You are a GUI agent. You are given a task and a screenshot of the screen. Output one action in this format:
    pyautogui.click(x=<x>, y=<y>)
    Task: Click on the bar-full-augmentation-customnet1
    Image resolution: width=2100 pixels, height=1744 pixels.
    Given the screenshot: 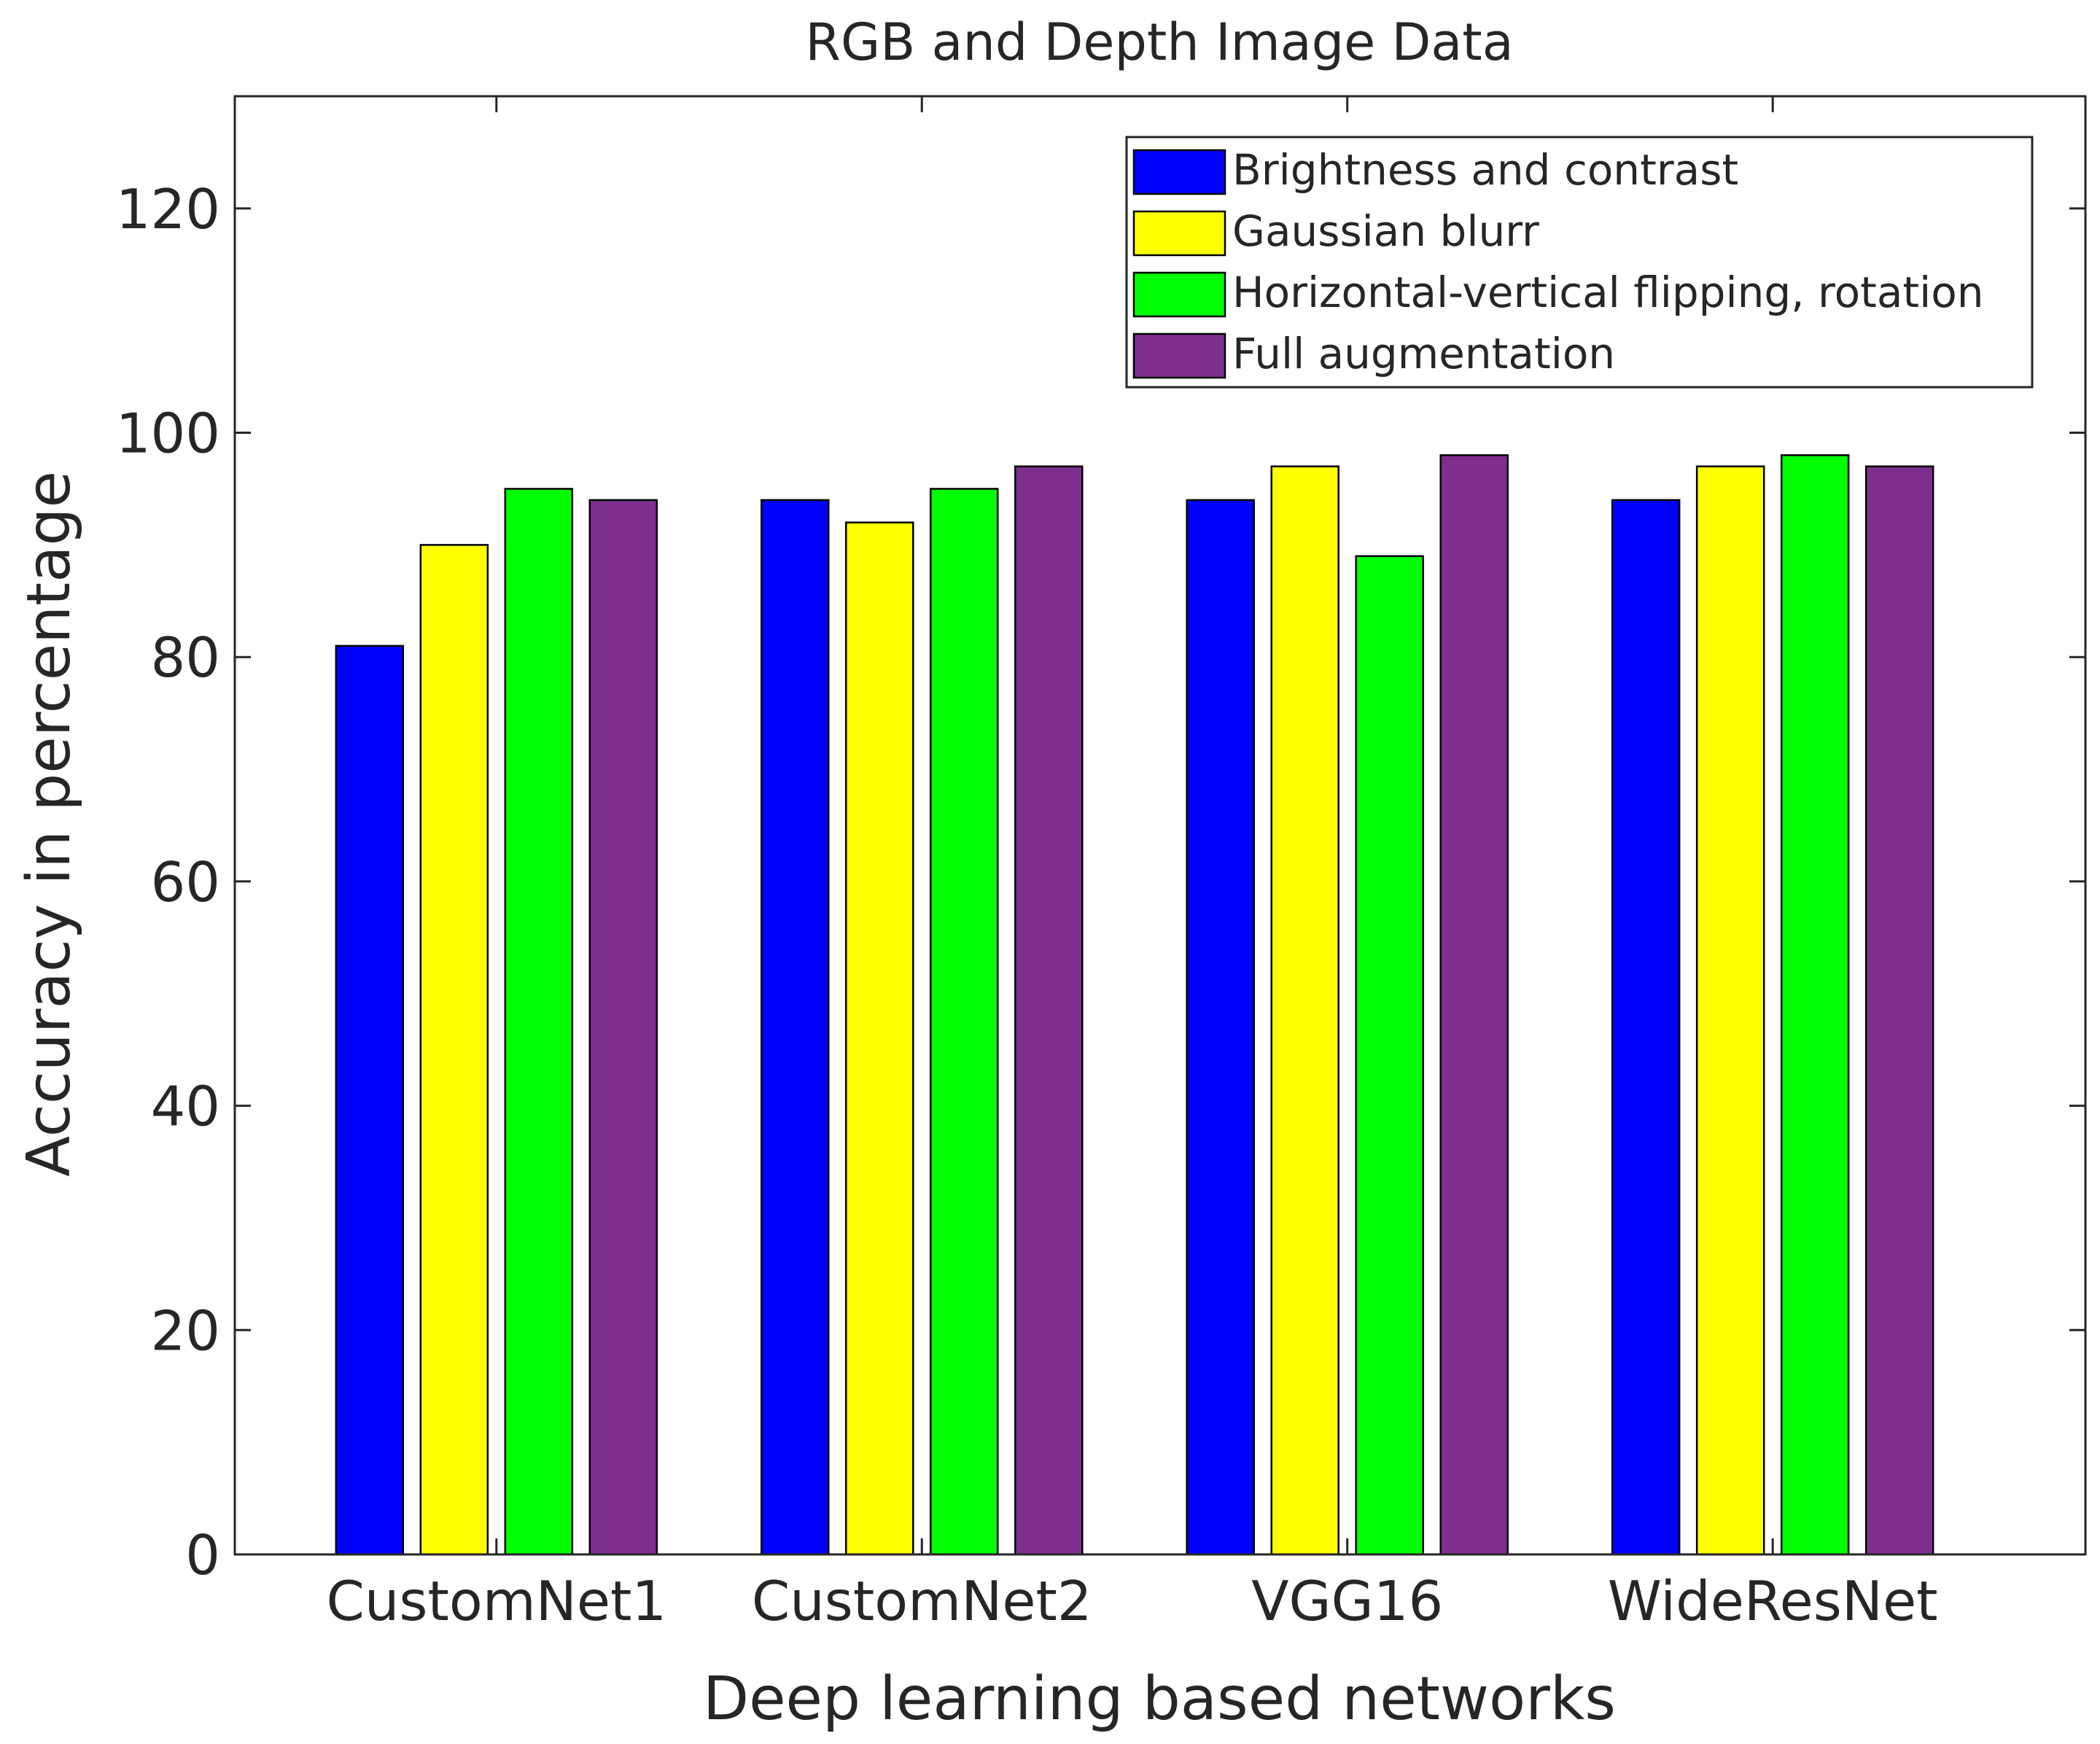 What is the action you would take?
    pyautogui.click(x=623, y=1027)
    